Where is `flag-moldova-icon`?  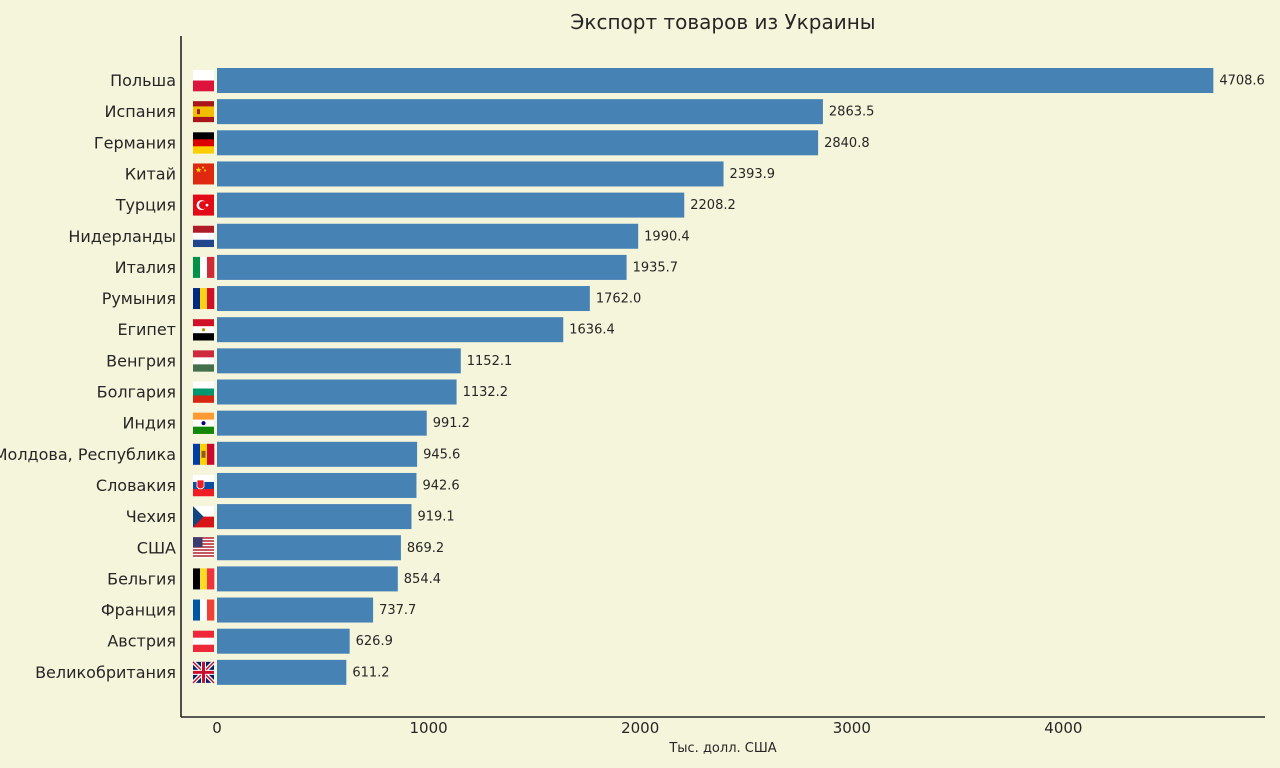 flag-moldova-icon is located at coordinates (204, 454).